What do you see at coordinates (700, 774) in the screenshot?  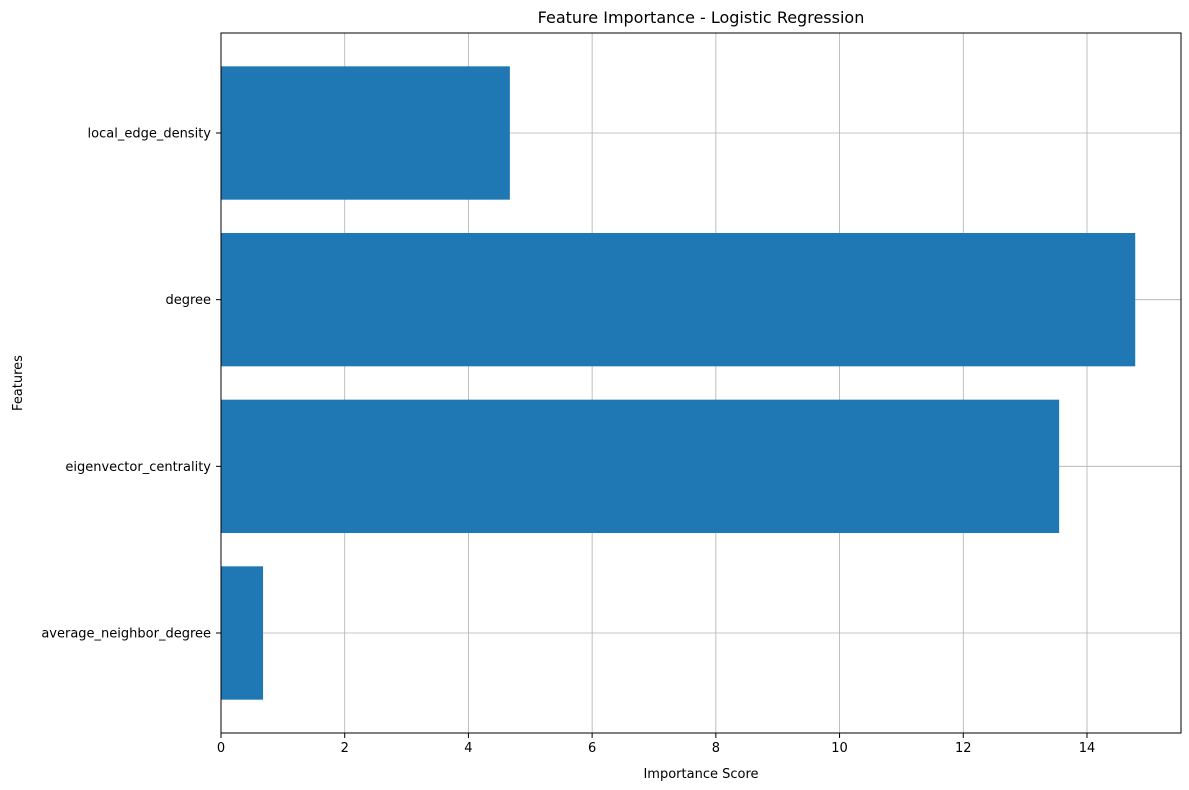 I see `x-axis-label: Importance Score` at bounding box center [700, 774].